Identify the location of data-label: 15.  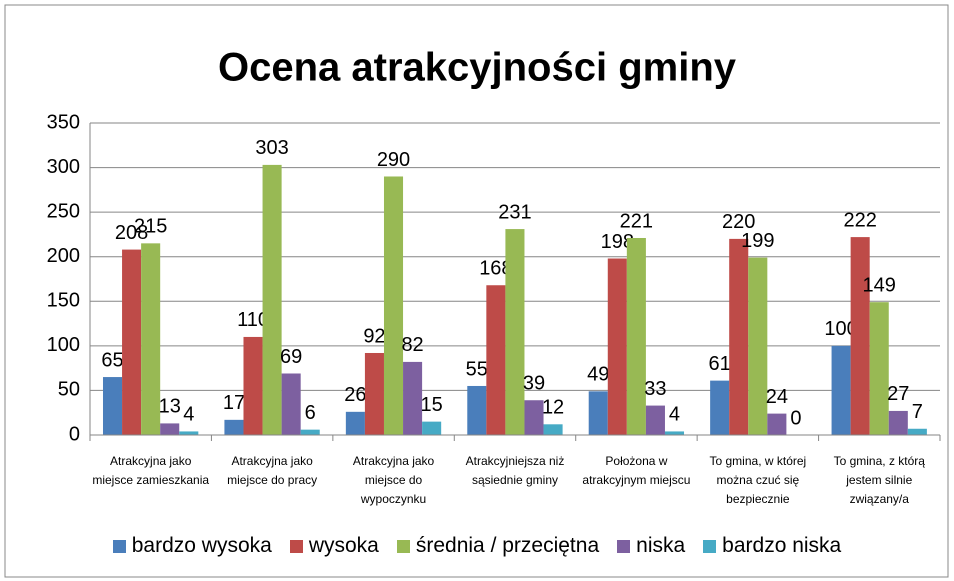
(432, 405).